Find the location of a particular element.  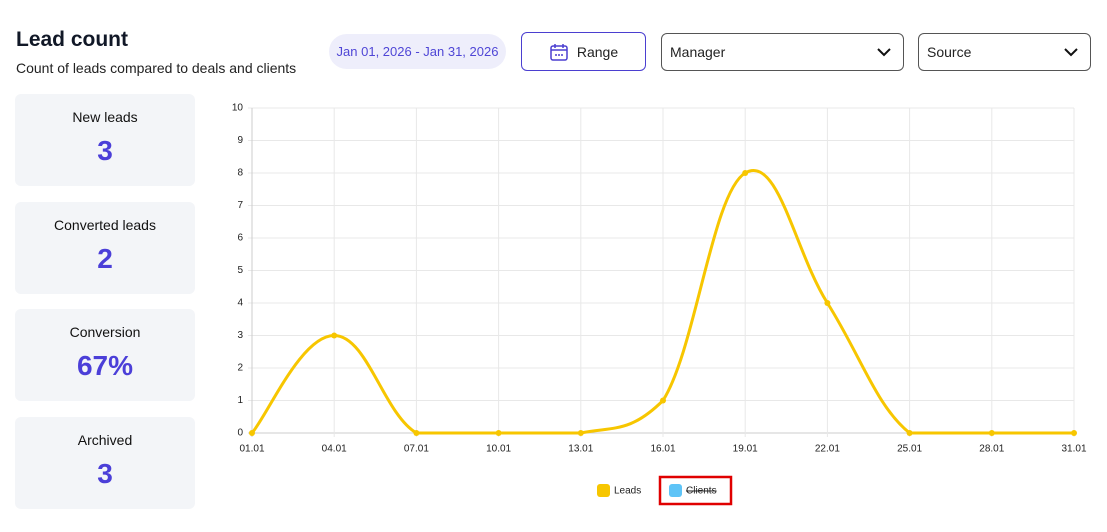

y-tick-label: 7 is located at coordinates (240, 205).